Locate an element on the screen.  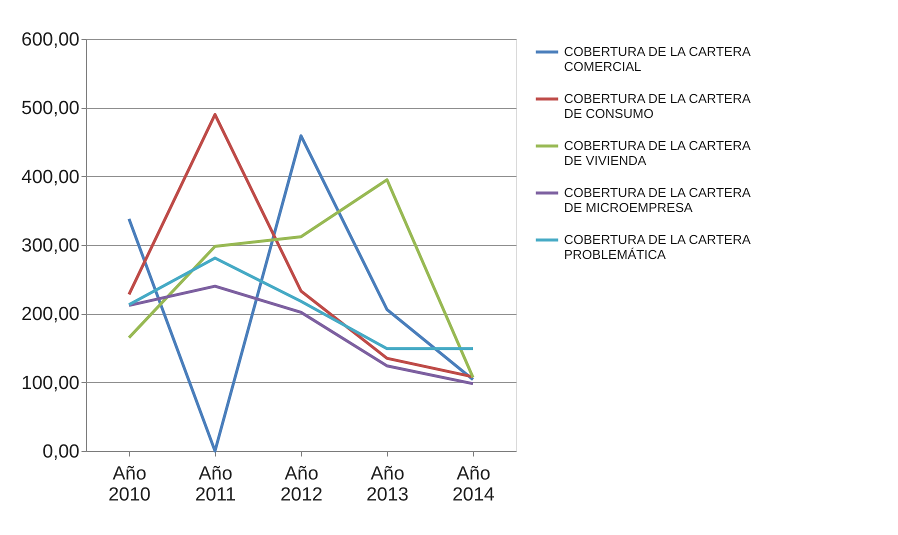
legend-label: COBERTURA DE LA CARTERA DE MICROEMPRESA is located at coordinates (657, 200).